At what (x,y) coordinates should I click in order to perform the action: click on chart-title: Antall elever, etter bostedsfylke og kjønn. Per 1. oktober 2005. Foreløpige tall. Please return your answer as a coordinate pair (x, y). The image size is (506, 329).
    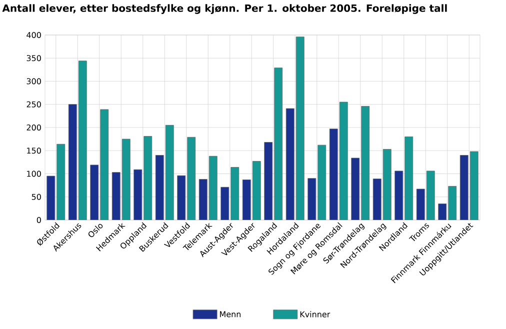
    Looking at the image, I should click on (224, 9).